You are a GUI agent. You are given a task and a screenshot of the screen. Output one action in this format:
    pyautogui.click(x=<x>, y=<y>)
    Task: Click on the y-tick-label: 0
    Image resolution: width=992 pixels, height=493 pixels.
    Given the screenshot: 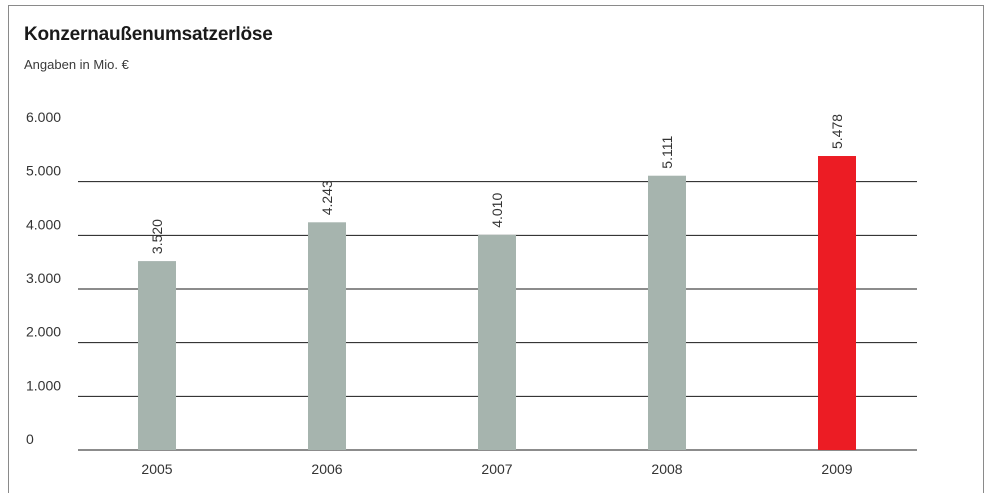 What is the action you would take?
    pyautogui.click(x=30, y=439)
    